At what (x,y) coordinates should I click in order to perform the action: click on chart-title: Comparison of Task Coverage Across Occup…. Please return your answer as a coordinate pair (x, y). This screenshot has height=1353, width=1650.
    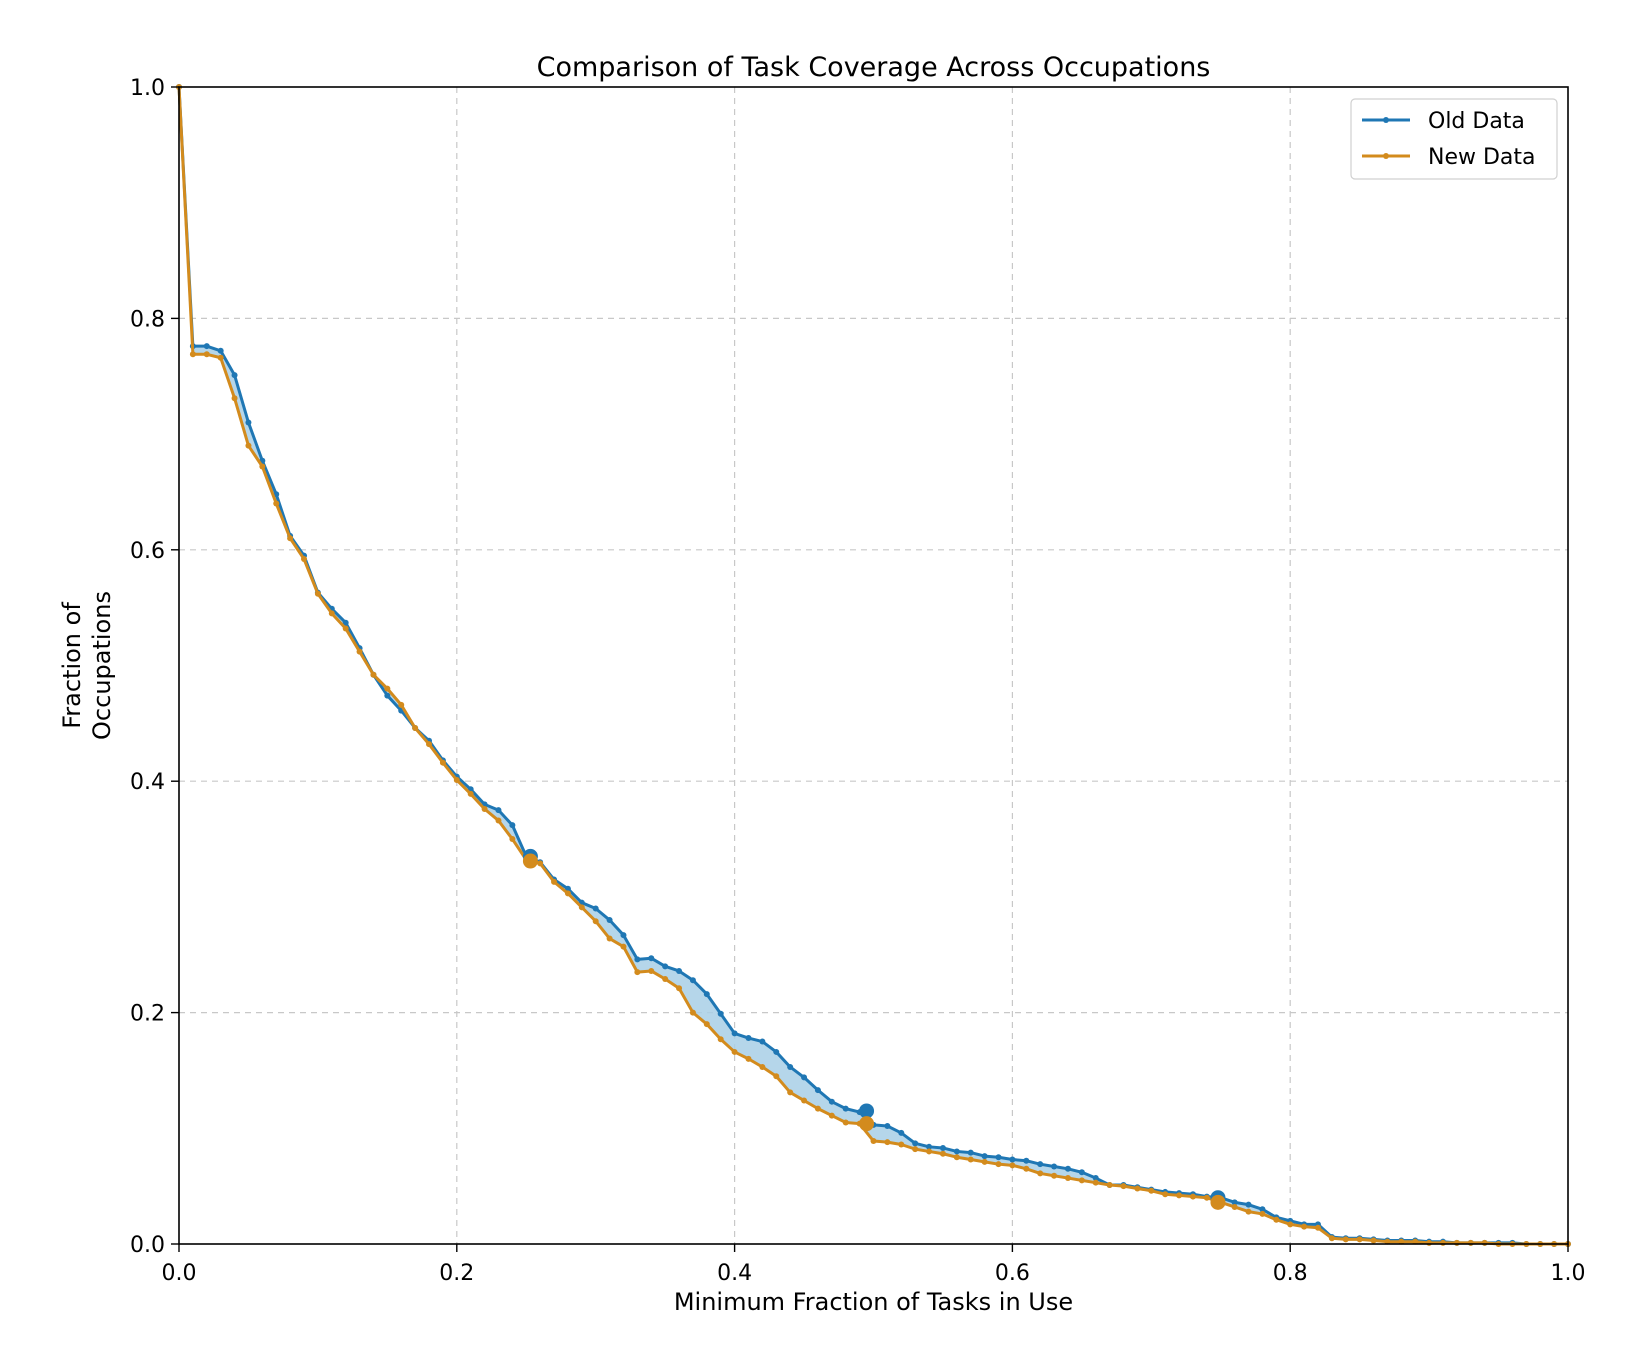
    Looking at the image, I should click on (874, 67).